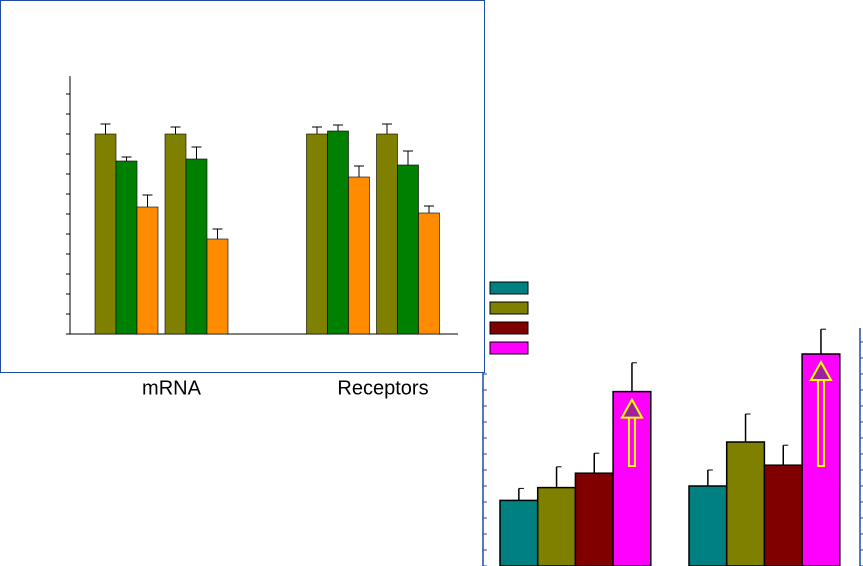 The height and width of the screenshot is (566, 863). I want to click on x-tick-label: mRNA, so click(172, 388).